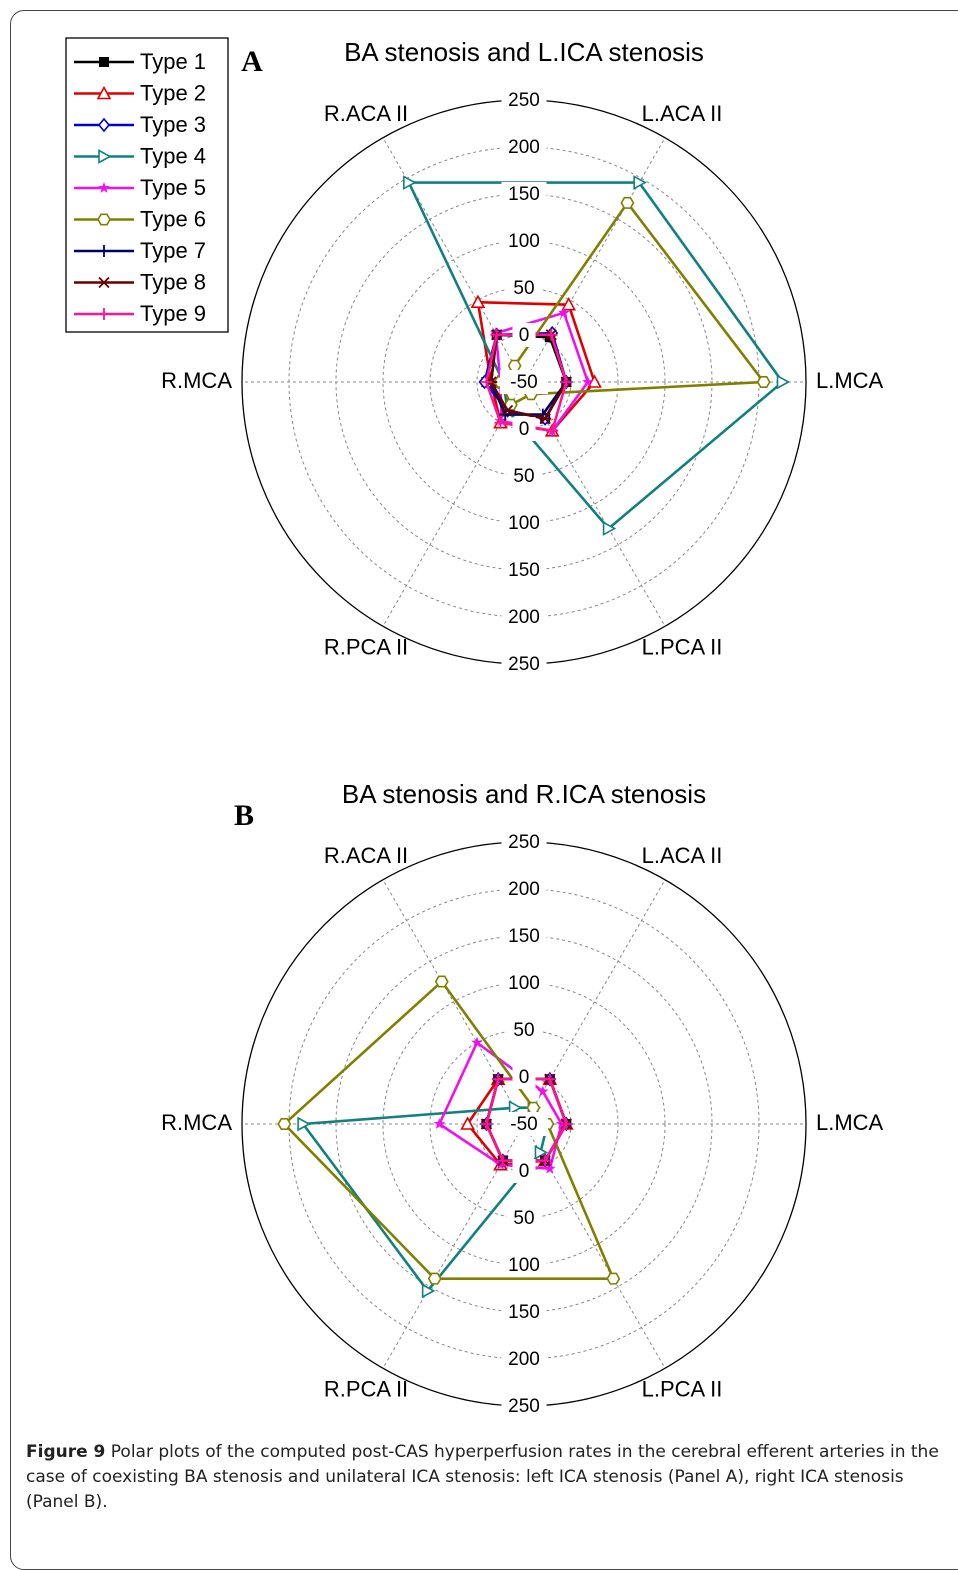 This screenshot has height=1570, width=958. I want to click on tick-label-upper: 100, so click(524, 983).